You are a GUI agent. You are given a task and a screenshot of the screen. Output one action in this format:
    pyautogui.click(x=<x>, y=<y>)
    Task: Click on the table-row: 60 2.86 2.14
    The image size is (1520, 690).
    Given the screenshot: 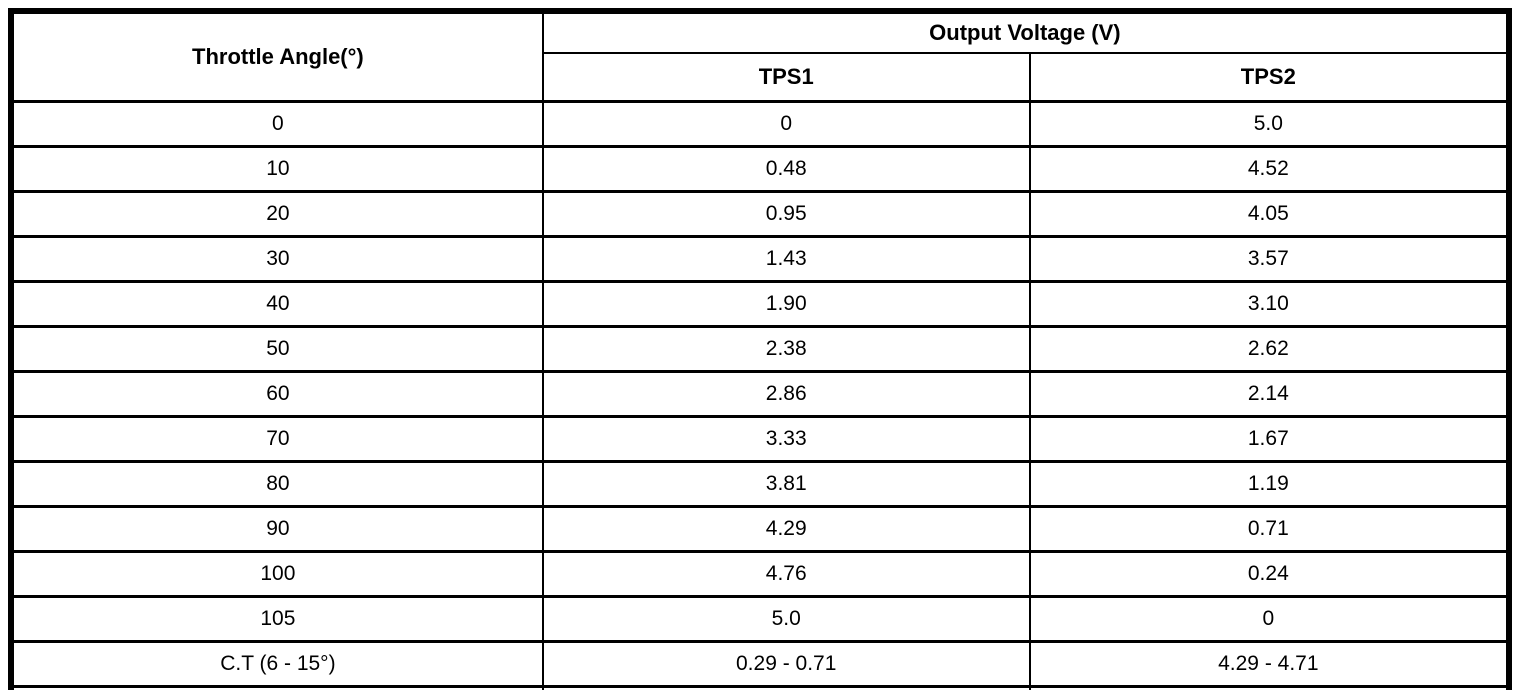 What is the action you would take?
    pyautogui.click(x=760, y=394)
    